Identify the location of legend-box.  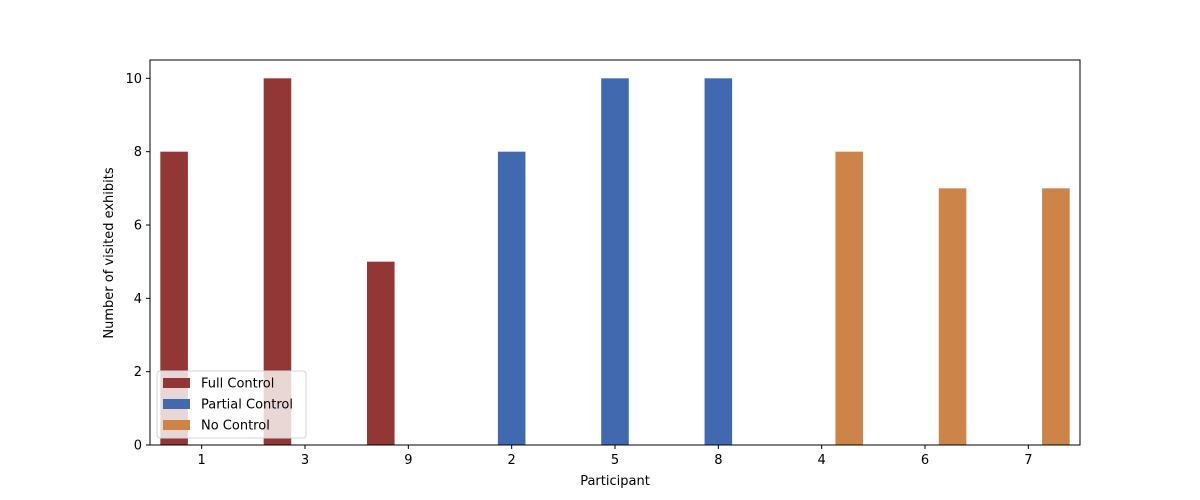
(231, 404).